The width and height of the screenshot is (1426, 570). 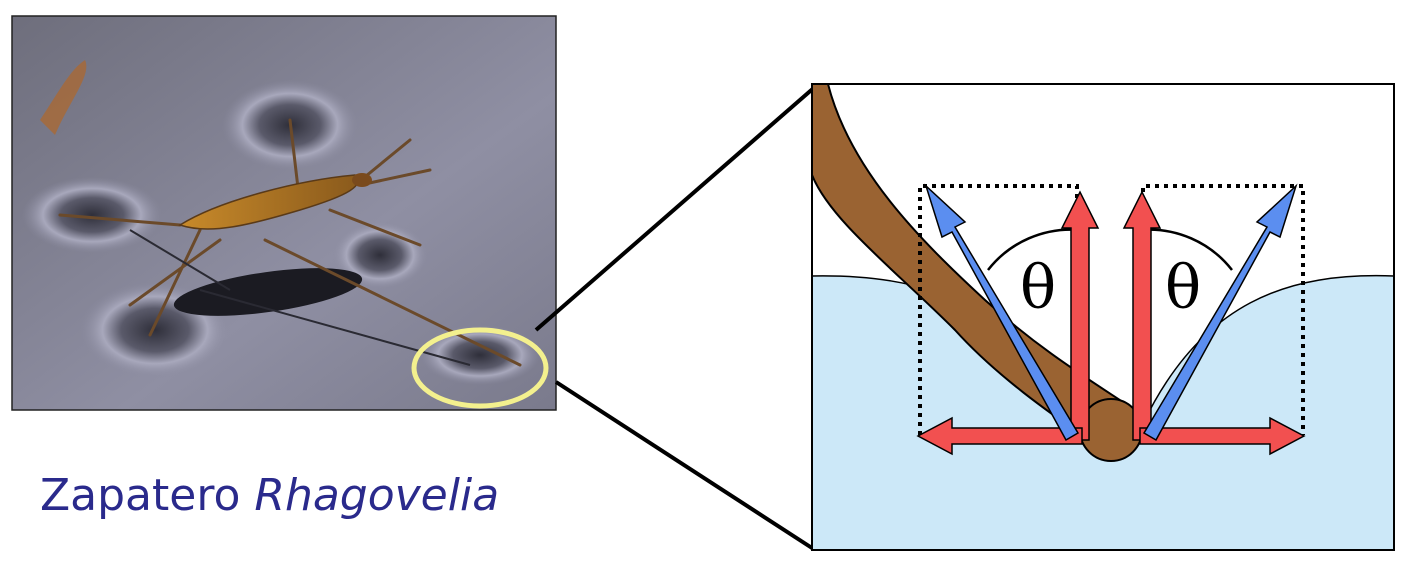 I want to click on theta-label-right: θ, so click(x=1183, y=288).